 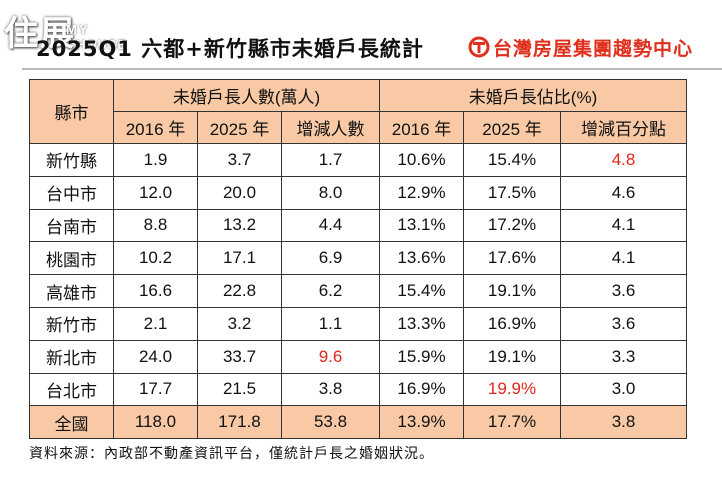 I want to click on cell-city: 高雄市, so click(x=71, y=291).